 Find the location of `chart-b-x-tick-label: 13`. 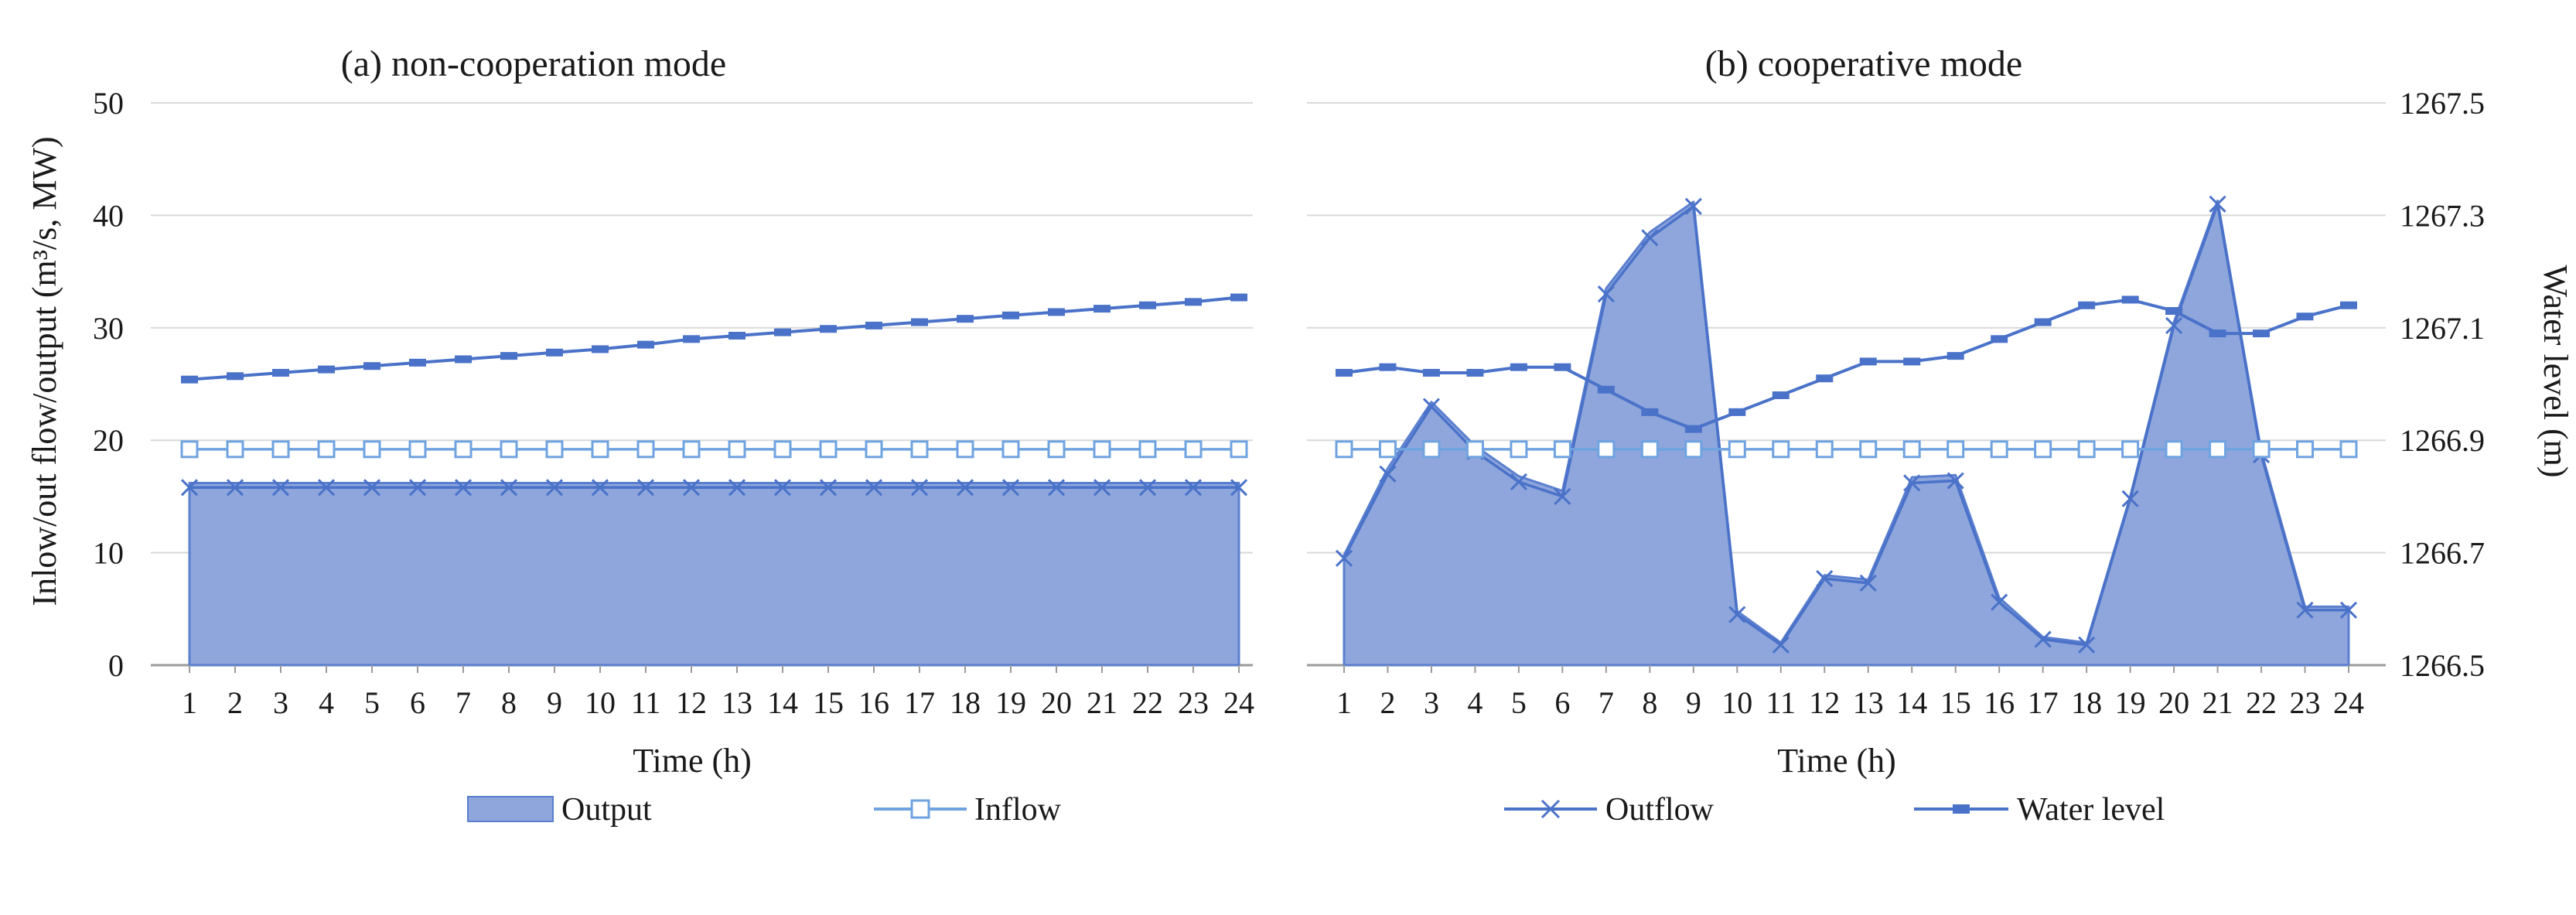

chart-b-x-tick-label: 13 is located at coordinates (1869, 702).